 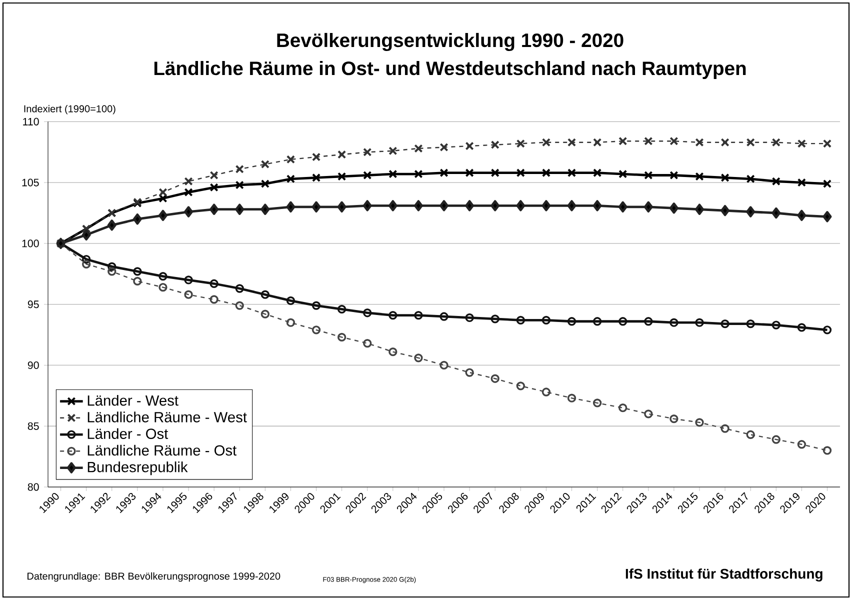 What do you see at coordinates (30, 182) in the screenshot?
I see `y-tick-label: 105` at bounding box center [30, 182].